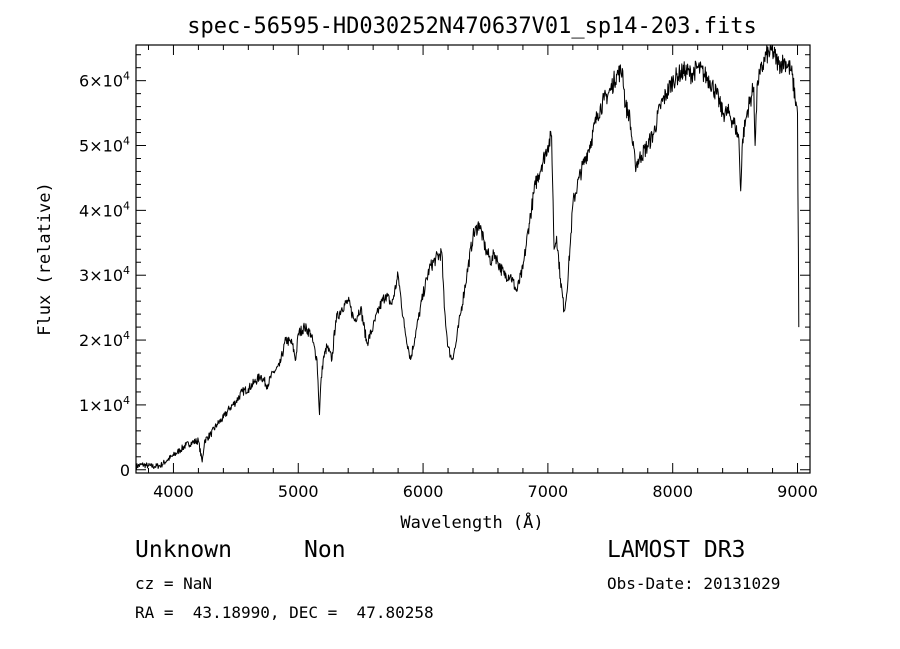  I want to click on y-tick-label: 3×10⁴, so click(104, 274).